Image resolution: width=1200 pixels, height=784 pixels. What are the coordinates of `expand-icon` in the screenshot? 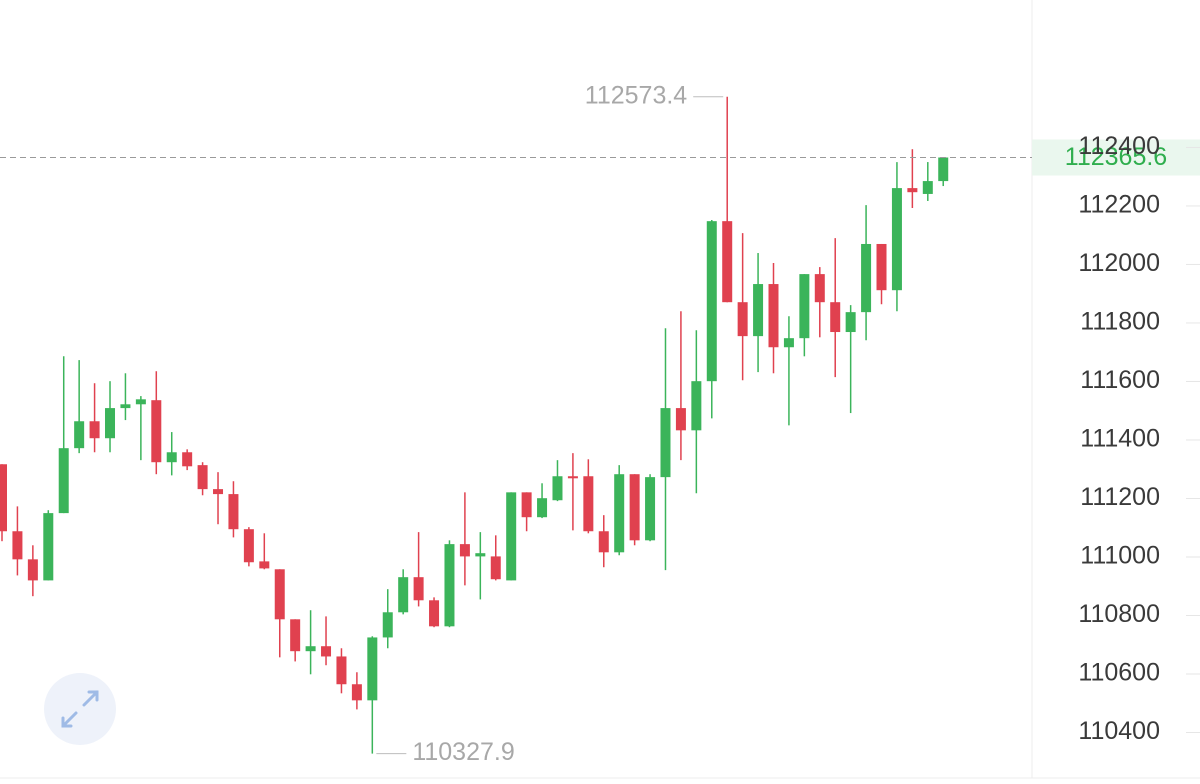 It's located at (80, 709).